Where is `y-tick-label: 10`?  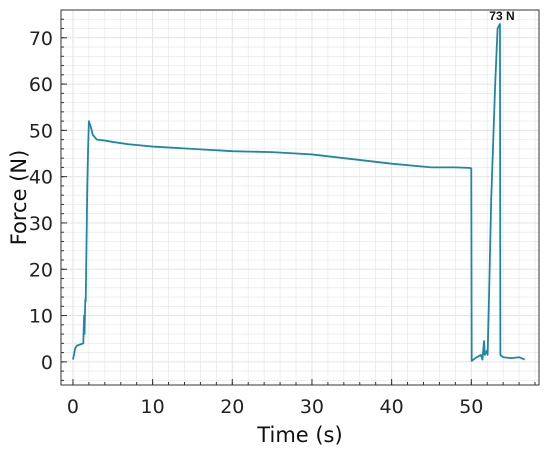 y-tick-label: 10 is located at coordinates (41, 317).